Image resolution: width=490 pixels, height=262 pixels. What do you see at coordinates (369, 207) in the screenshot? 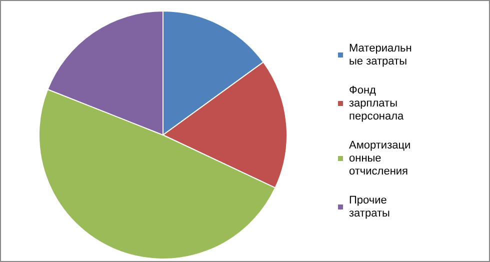
I see `legend-label: Прочие затраты` at bounding box center [369, 207].